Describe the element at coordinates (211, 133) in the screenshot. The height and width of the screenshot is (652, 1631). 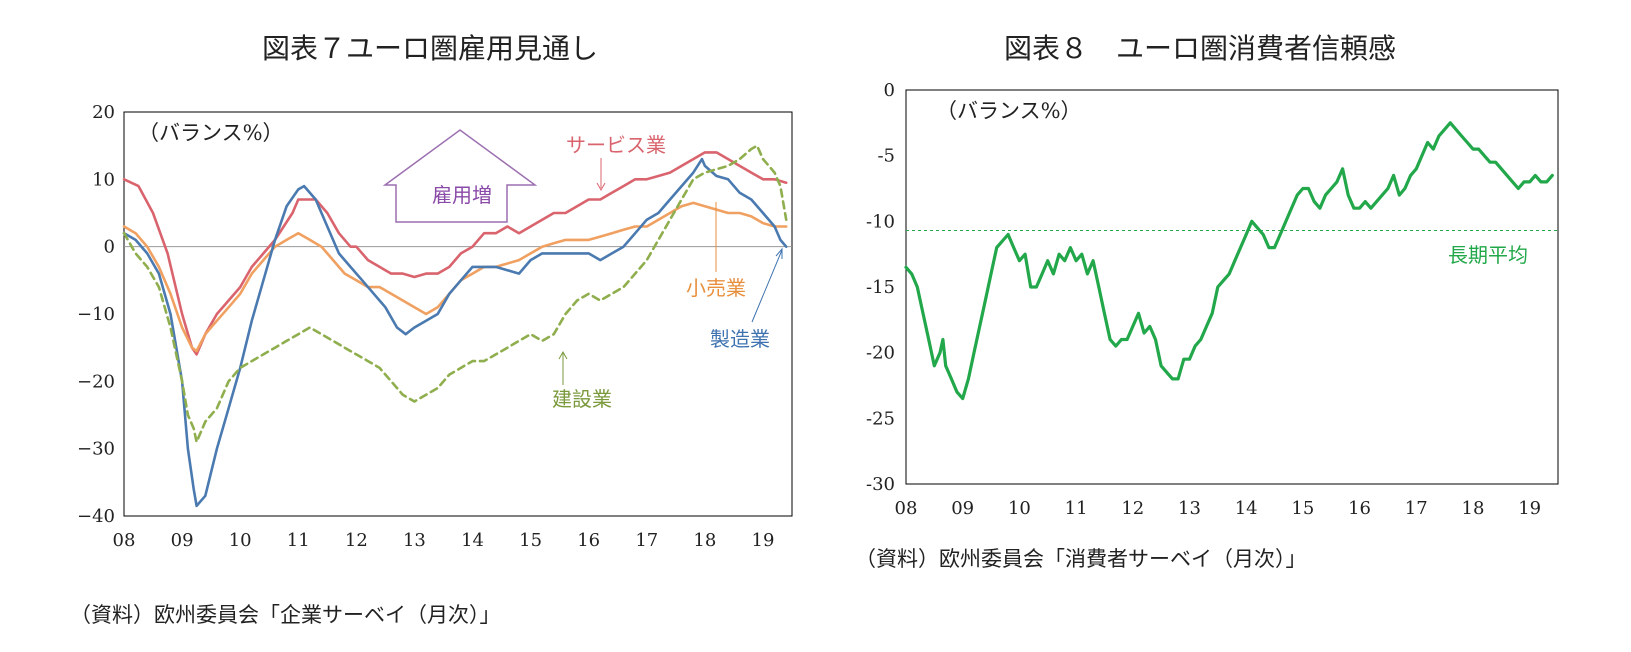
I see `chart1-unit-note: （バランス%）` at that location.